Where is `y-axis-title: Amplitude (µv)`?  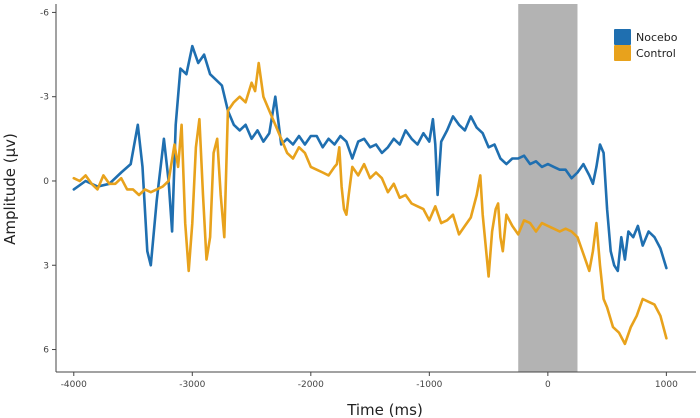 y-axis-title: Amplitude (µv) is located at coordinates (10, 189).